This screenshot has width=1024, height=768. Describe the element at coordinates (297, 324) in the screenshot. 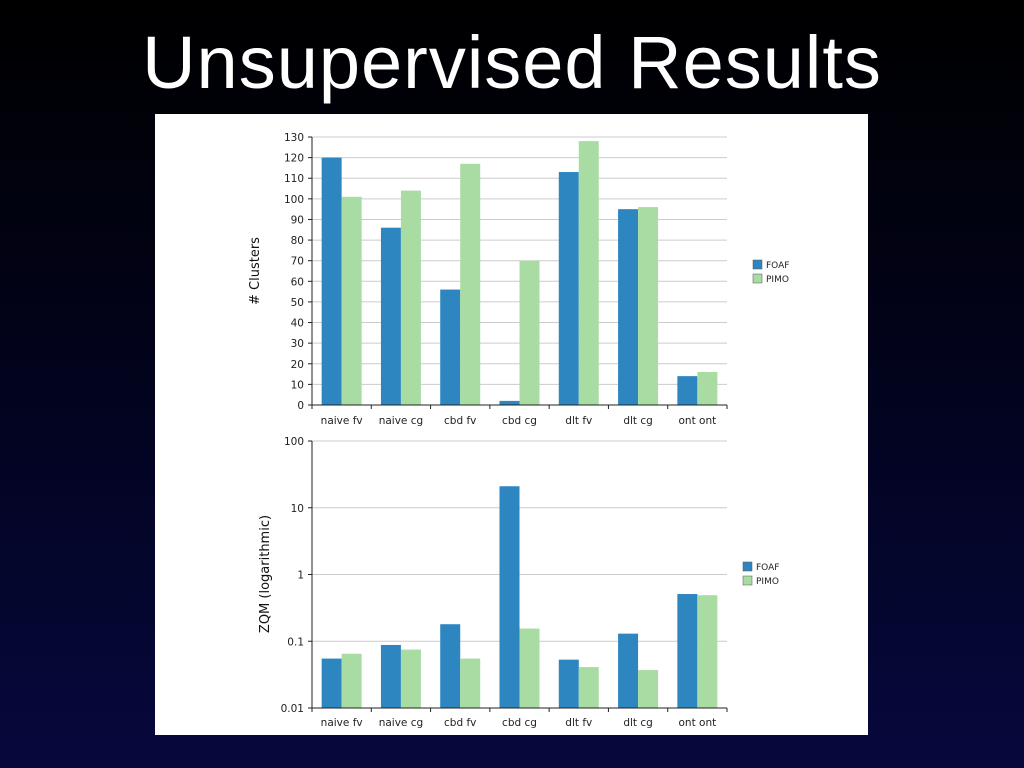

I see `y-tick-label: 40` at that location.